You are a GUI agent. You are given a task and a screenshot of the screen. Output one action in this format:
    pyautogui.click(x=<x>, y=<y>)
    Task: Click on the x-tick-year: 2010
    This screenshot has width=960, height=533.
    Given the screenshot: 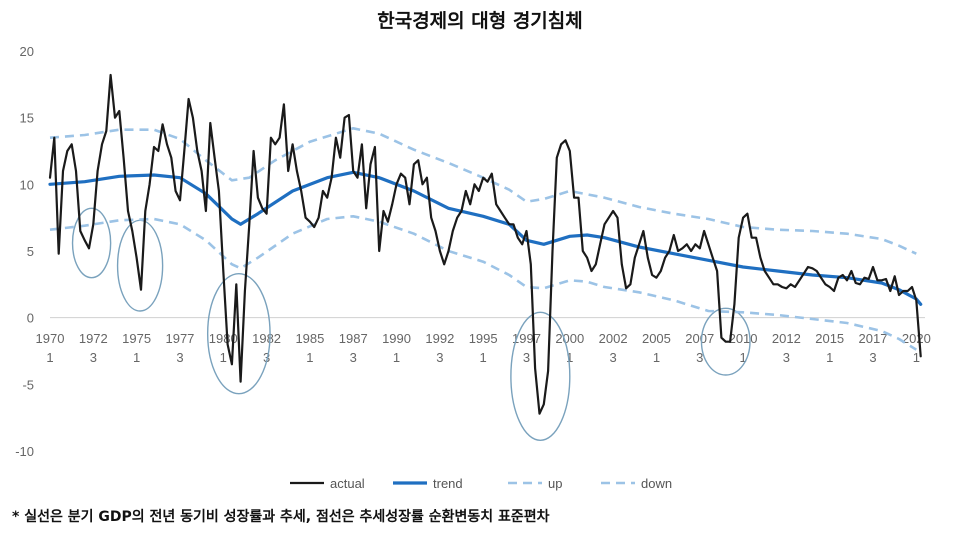 What is the action you would take?
    pyautogui.click(x=743, y=338)
    